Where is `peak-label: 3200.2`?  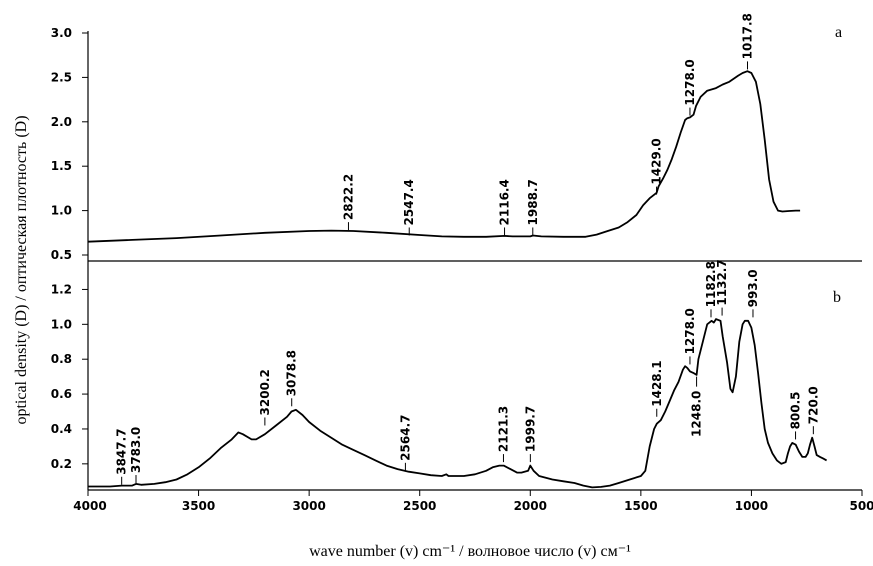 peak-label: 3200.2 is located at coordinates (265, 392).